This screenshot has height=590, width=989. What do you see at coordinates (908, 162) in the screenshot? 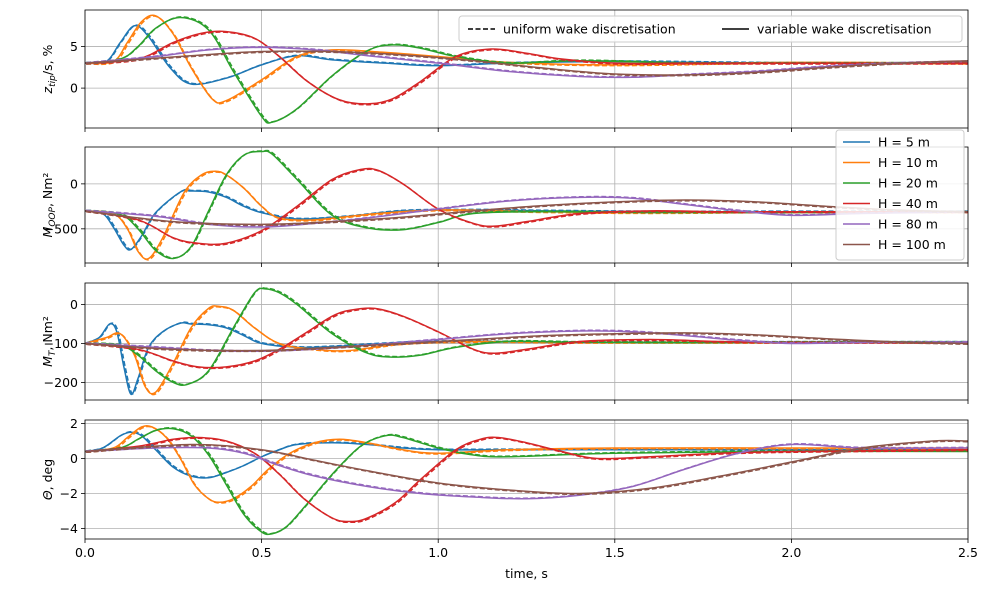
I see `color-legend-label: H = 10 m` at bounding box center [908, 162].